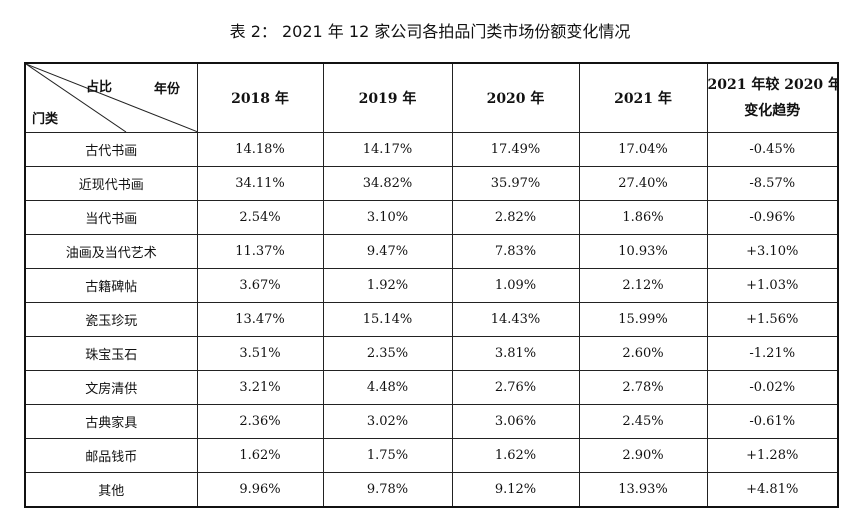  What do you see at coordinates (643, 251) in the screenshot?
I see `value-2021: 10.93%` at bounding box center [643, 251].